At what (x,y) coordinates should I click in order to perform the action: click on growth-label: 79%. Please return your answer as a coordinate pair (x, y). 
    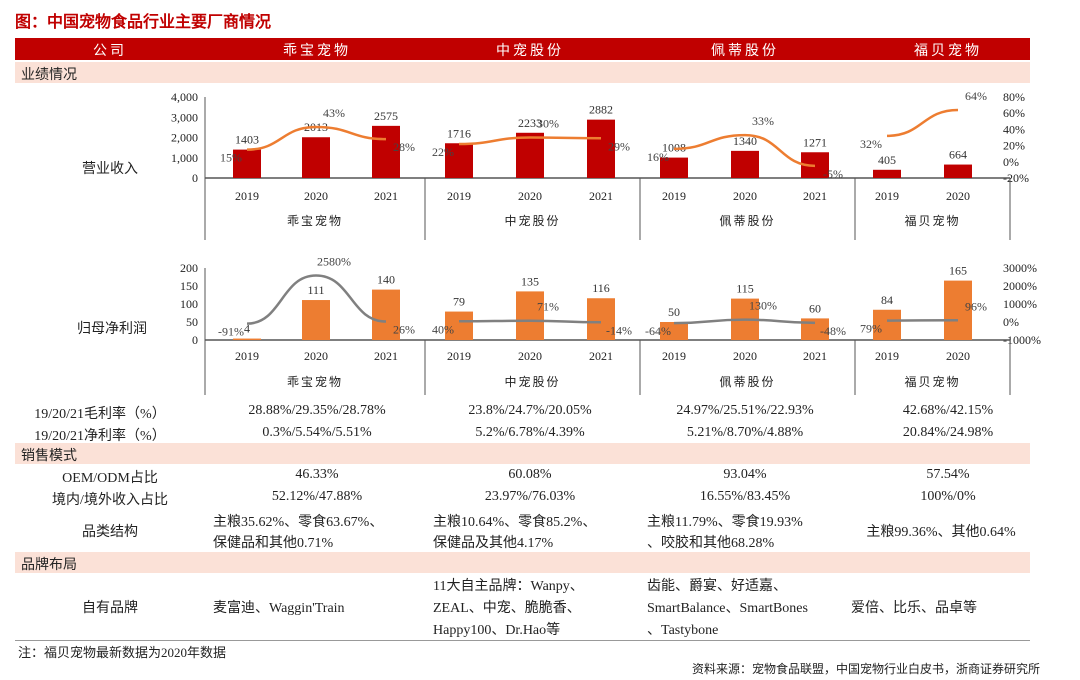
    Looking at the image, I should click on (871, 329).